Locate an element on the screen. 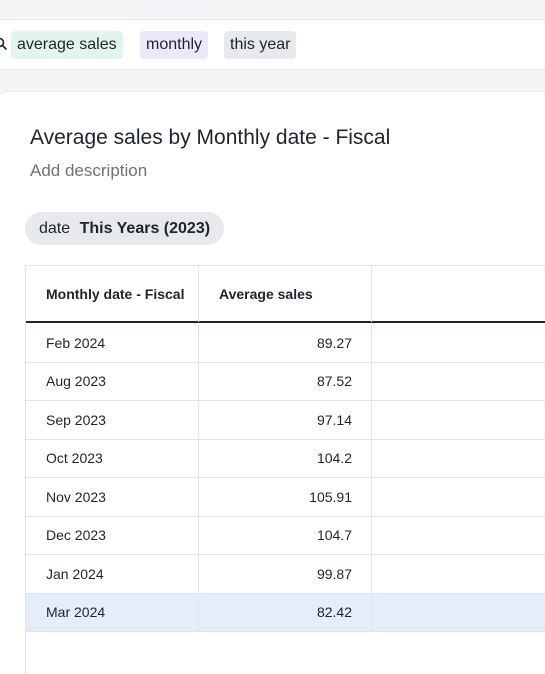  cell-average-sales: 89.27 is located at coordinates (285, 343).